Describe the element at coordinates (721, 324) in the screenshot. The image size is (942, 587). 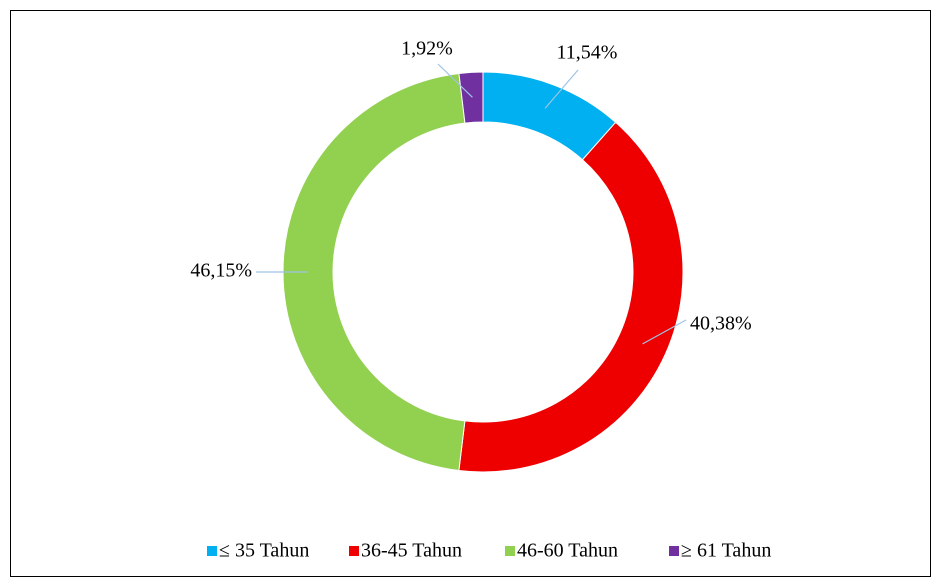
I see `data-label: 40,38%` at that location.